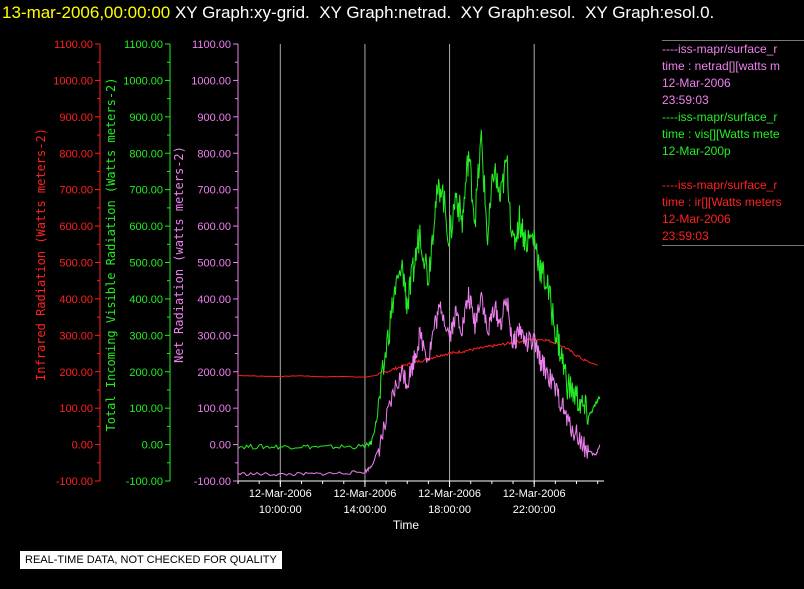 Image resolution: width=804 pixels, height=589 pixels. Describe the element at coordinates (721, 66) in the screenshot. I see `legend-netrad-variable: time : netrad[][watts m` at that location.